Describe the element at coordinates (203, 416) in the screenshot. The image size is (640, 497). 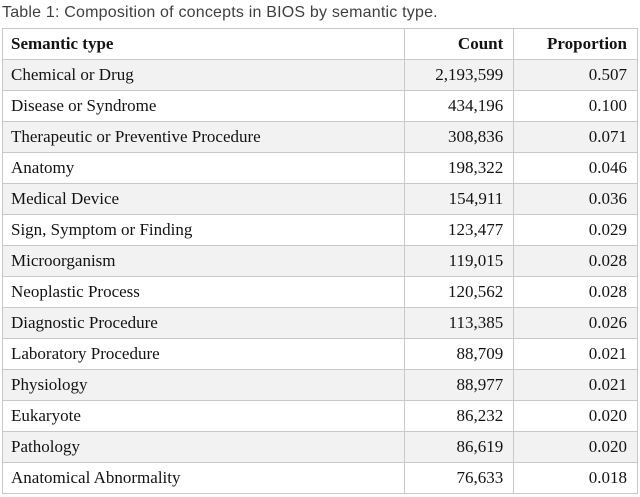
I see `semantic-type-cell: Eukaryote` at that location.